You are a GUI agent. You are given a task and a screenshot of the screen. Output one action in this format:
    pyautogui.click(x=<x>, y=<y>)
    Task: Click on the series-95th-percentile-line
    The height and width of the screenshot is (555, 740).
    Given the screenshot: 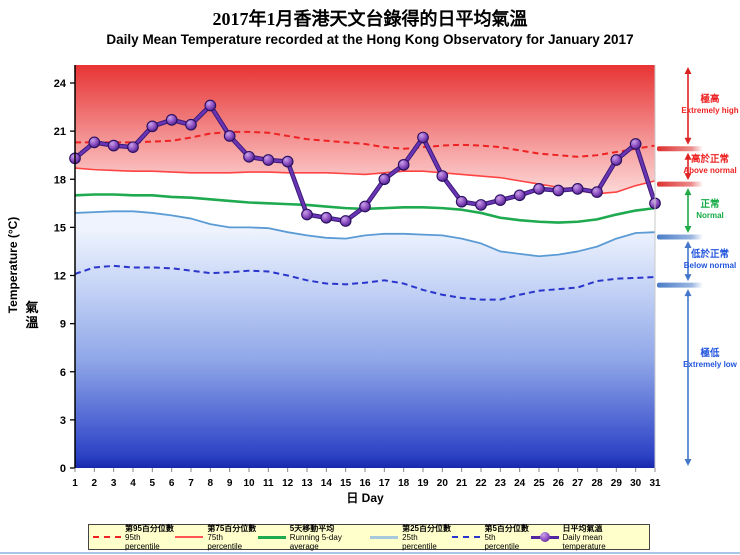 What is the action you would take?
    pyautogui.click(x=365, y=144)
    